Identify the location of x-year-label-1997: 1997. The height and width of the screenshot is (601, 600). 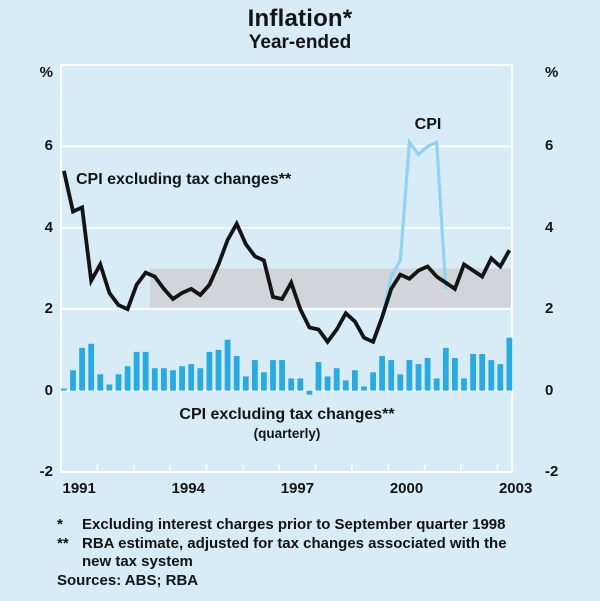
(297, 488).